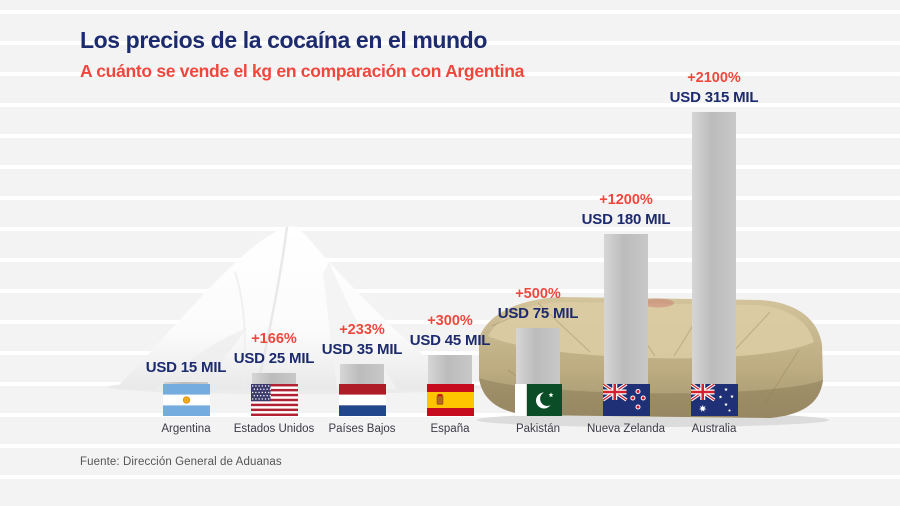 The width and height of the screenshot is (900, 506). I want to click on price-label-paises-bajos: USD 35 MIL, so click(362, 349).